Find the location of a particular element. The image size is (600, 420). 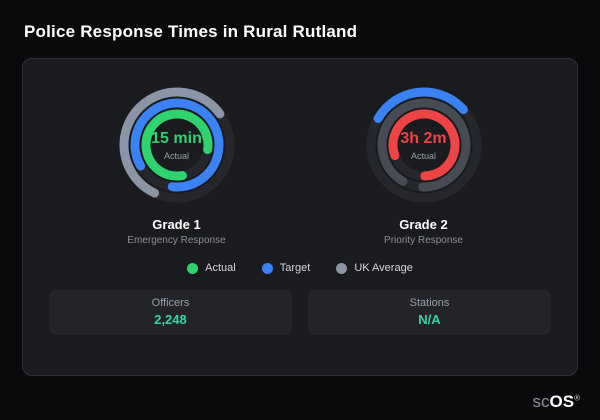

gauge-title: Grade 2 is located at coordinates (423, 224).